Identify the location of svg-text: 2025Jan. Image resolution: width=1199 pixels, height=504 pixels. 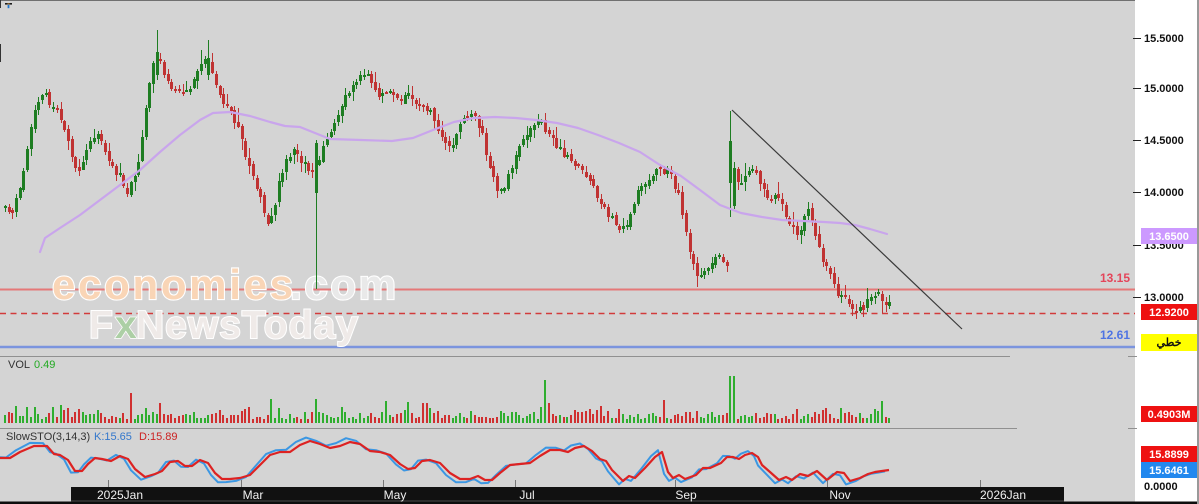
(120, 495).